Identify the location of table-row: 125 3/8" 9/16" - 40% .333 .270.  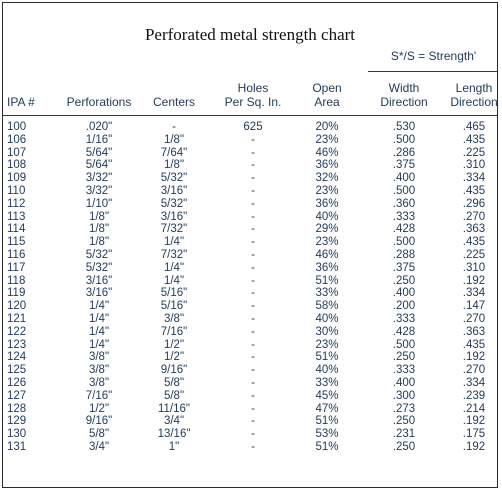
(250, 370).